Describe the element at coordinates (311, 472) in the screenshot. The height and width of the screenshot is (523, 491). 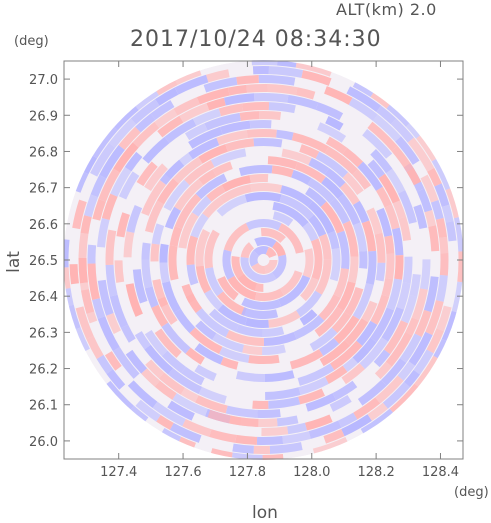
I see `x-tick-label: 128.0` at that location.